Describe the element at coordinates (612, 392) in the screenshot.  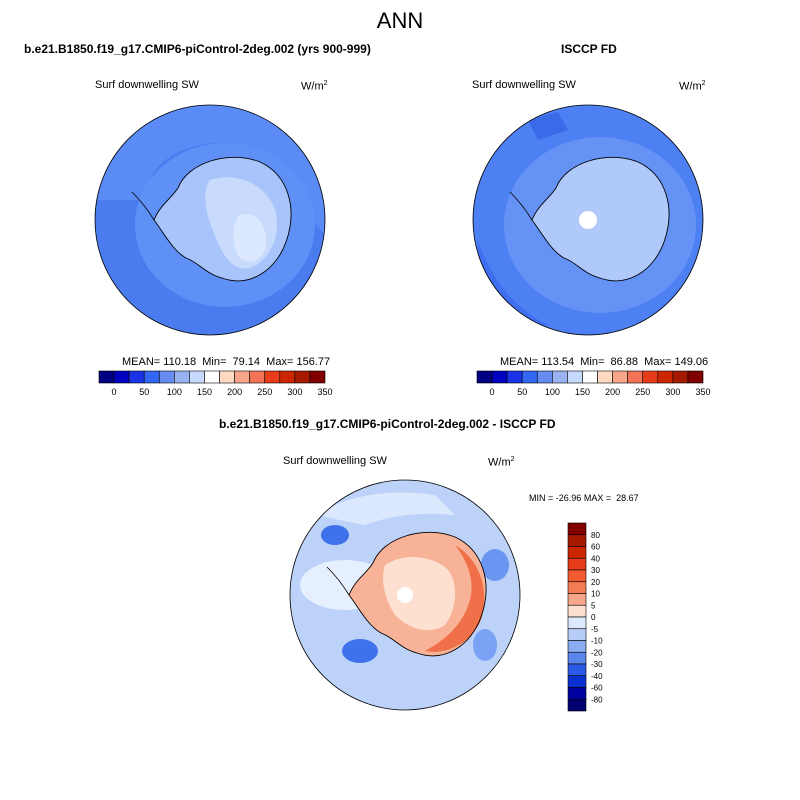
I see `panel2-colorbar-tick: 200` at that location.